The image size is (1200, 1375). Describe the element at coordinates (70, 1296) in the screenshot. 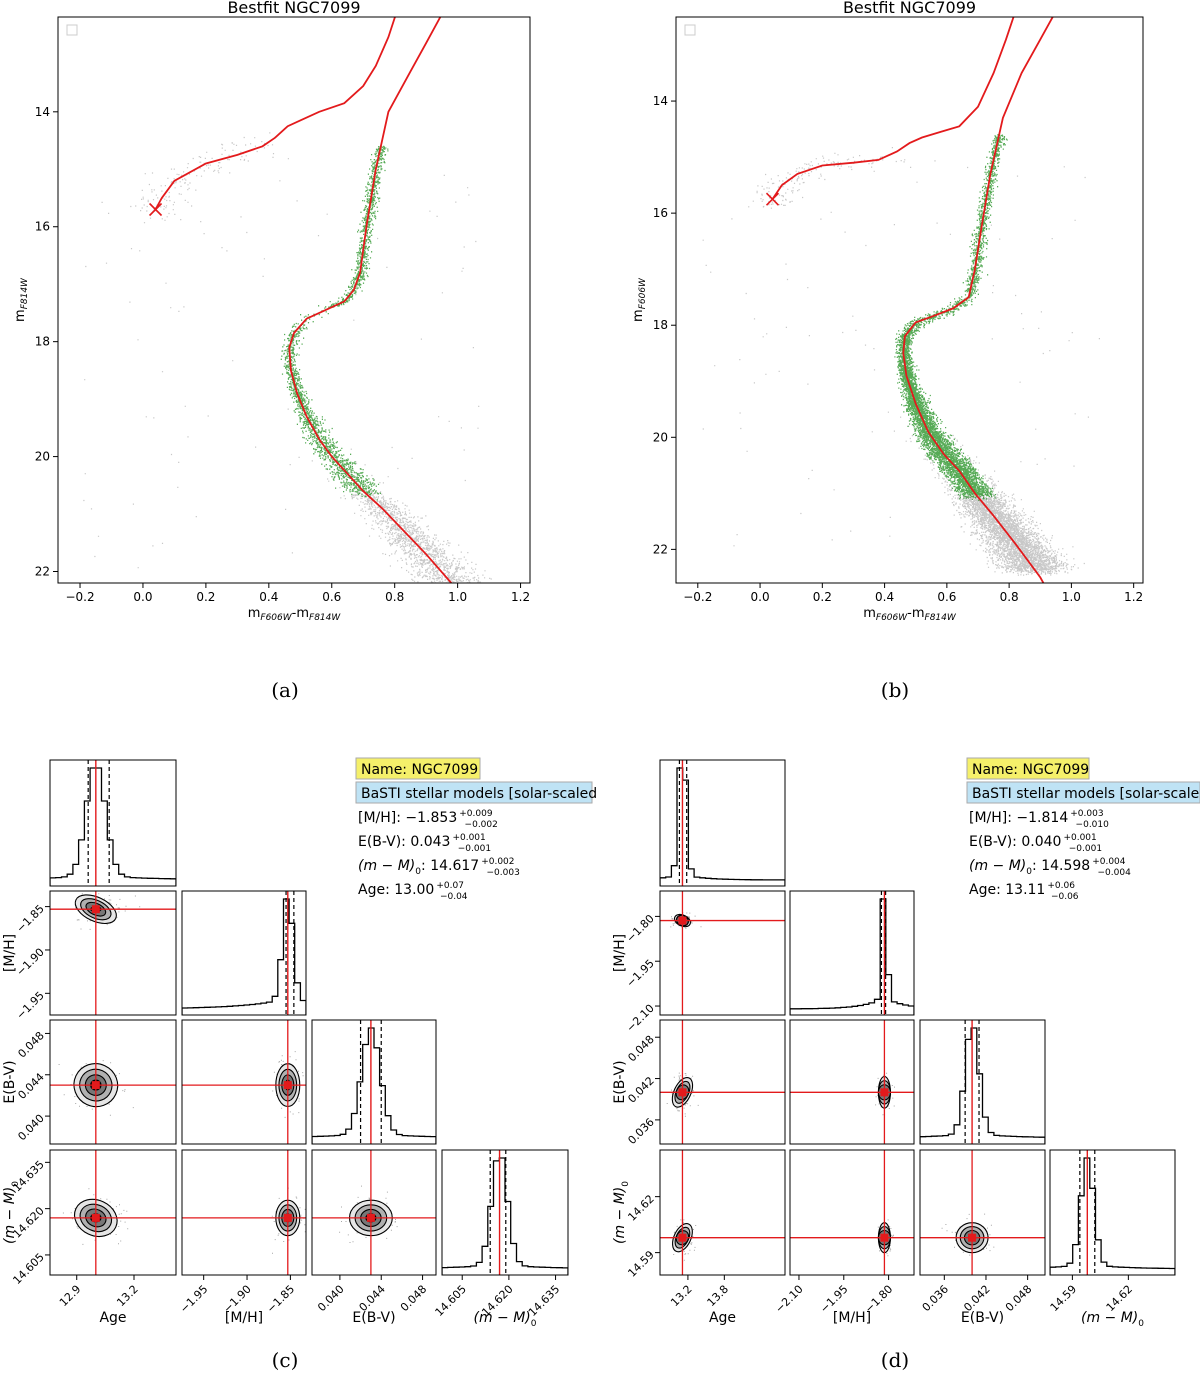

I see `x-tick-label: 12.9` at that location.